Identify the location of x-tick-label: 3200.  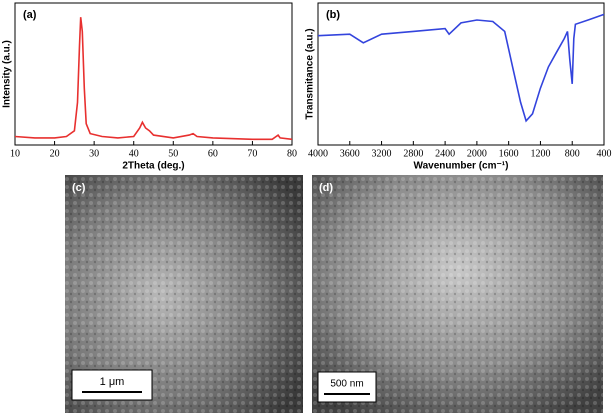
(382, 153).